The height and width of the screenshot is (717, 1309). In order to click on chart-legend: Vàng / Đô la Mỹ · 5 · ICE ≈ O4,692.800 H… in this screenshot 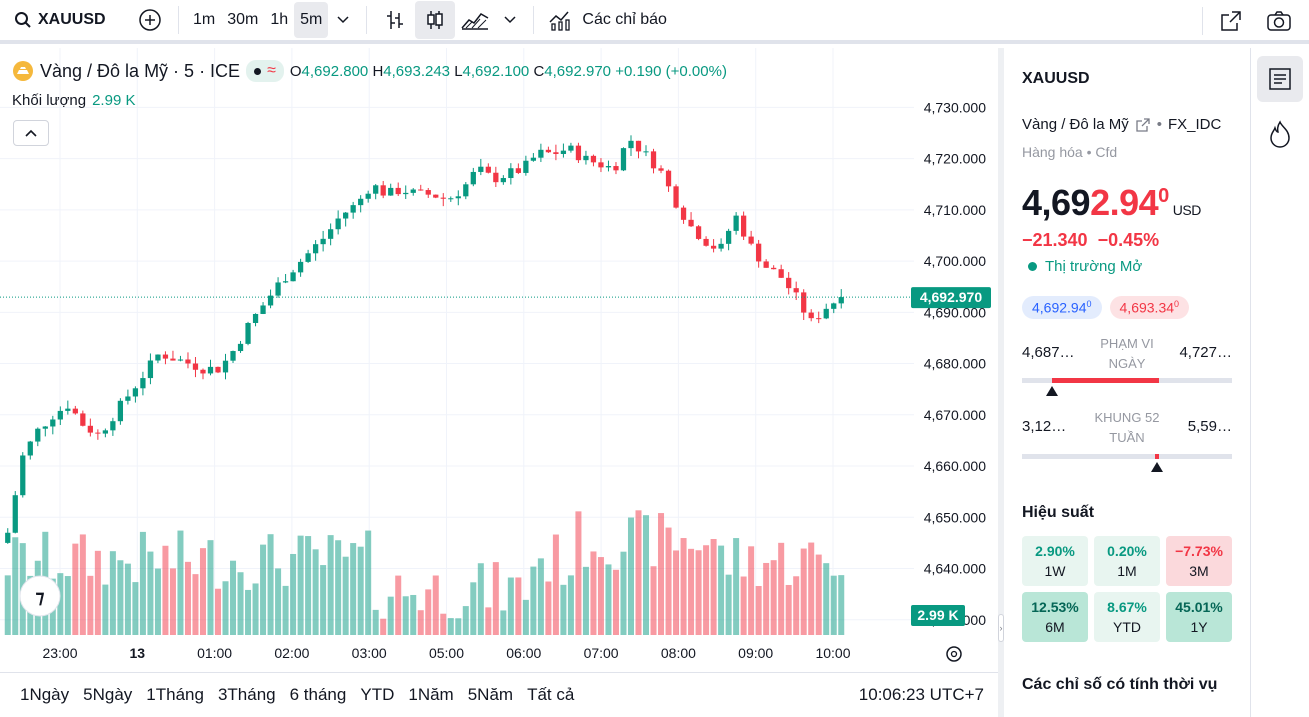, I will do `click(369, 71)`.